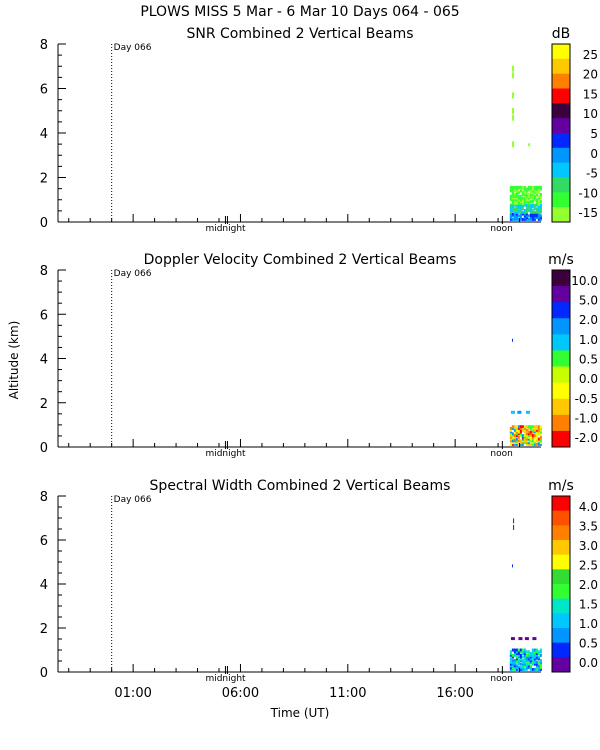 Image resolution: width=600 pixels, height=750 pixels. I want to click on colorbar-label: -5, so click(592, 174).